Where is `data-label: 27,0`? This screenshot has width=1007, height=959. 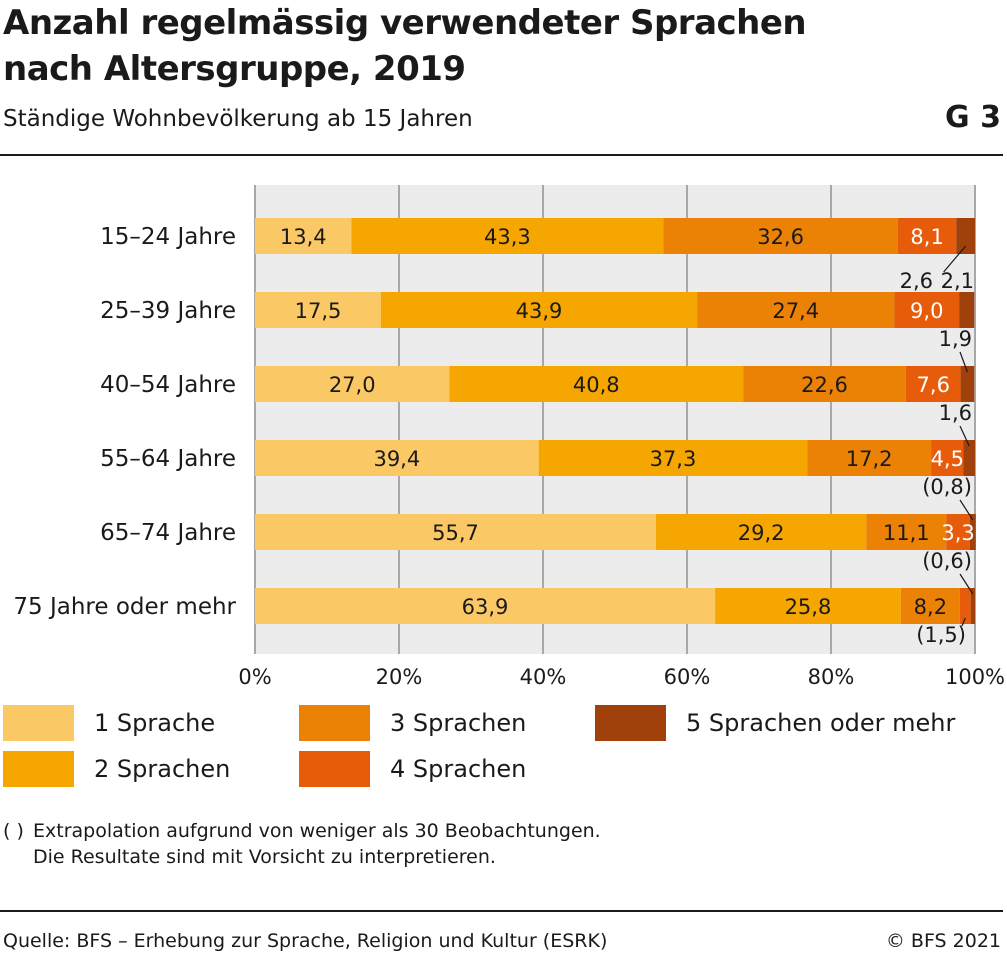
data-label: 27,0 is located at coordinates (352, 385).